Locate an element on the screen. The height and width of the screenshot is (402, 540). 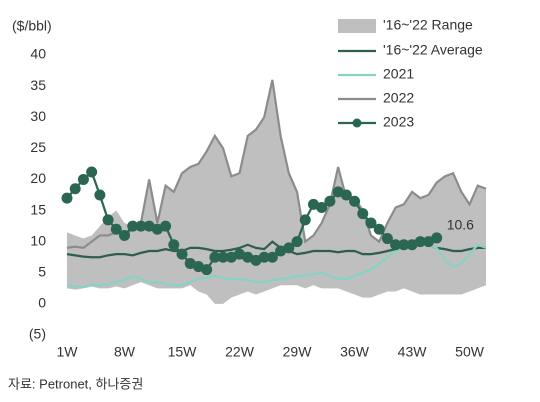
source-note: 자료: Petronet, 하나증권 is located at coordinates (75, 383).